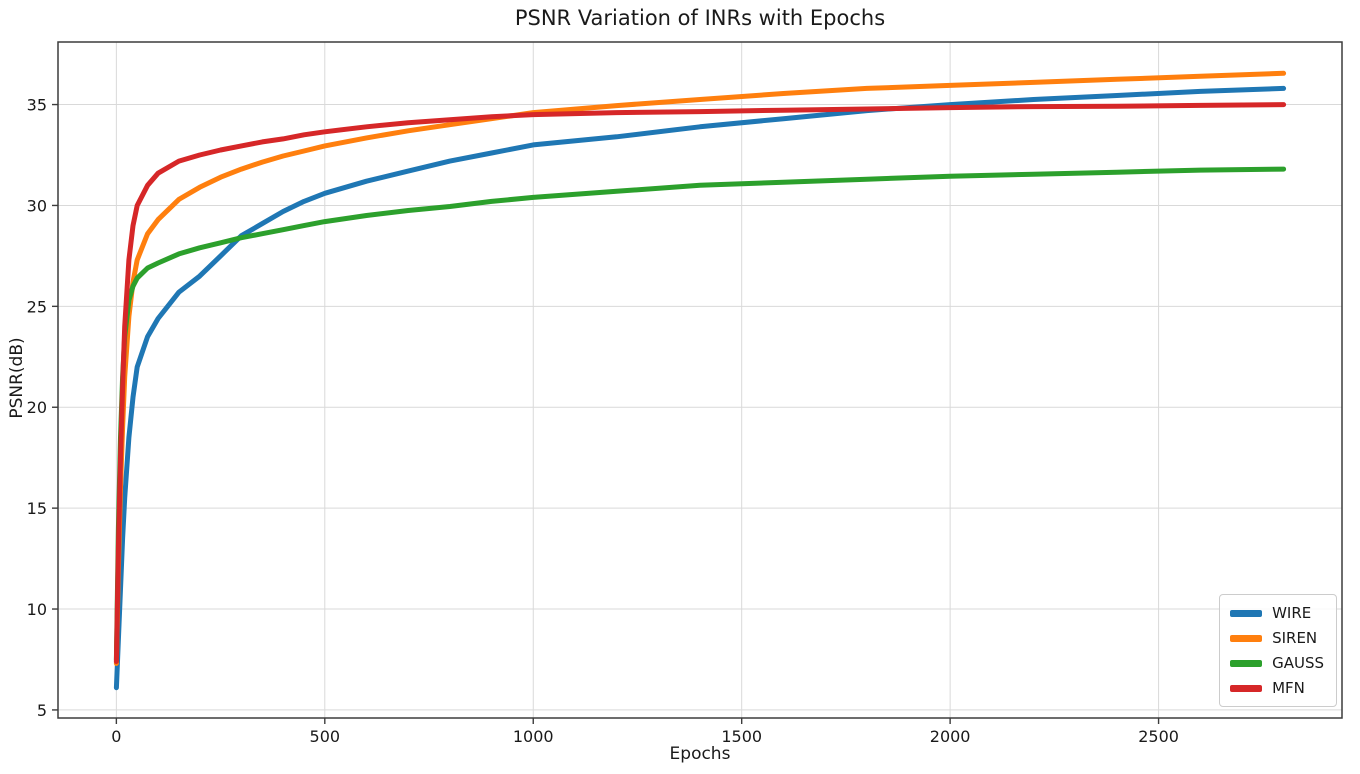 This screenshot has width=1360, height=774. I want to click on y-tick-label: 25, so click(37, 306).